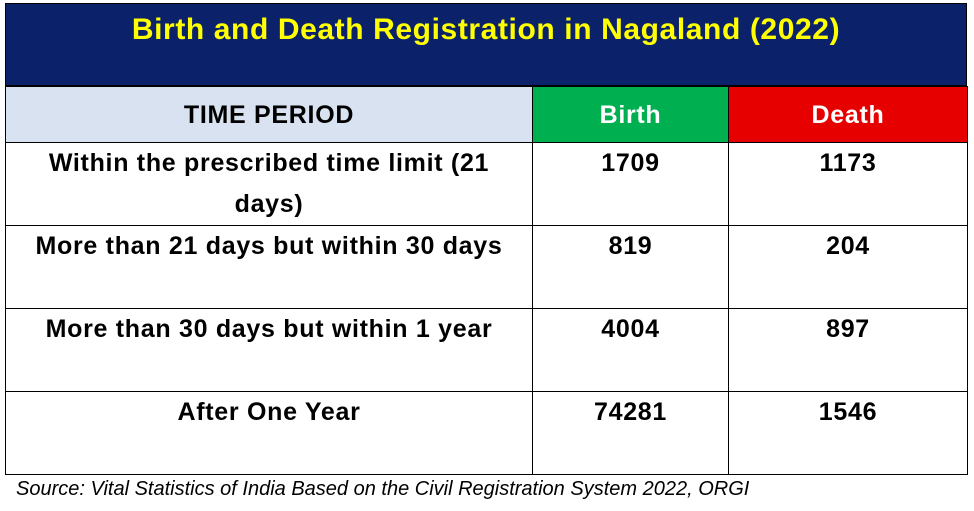 The width and height of the screenshot is (974, 511). I want to click on column-header-birth: Birth, so click(630, 114).